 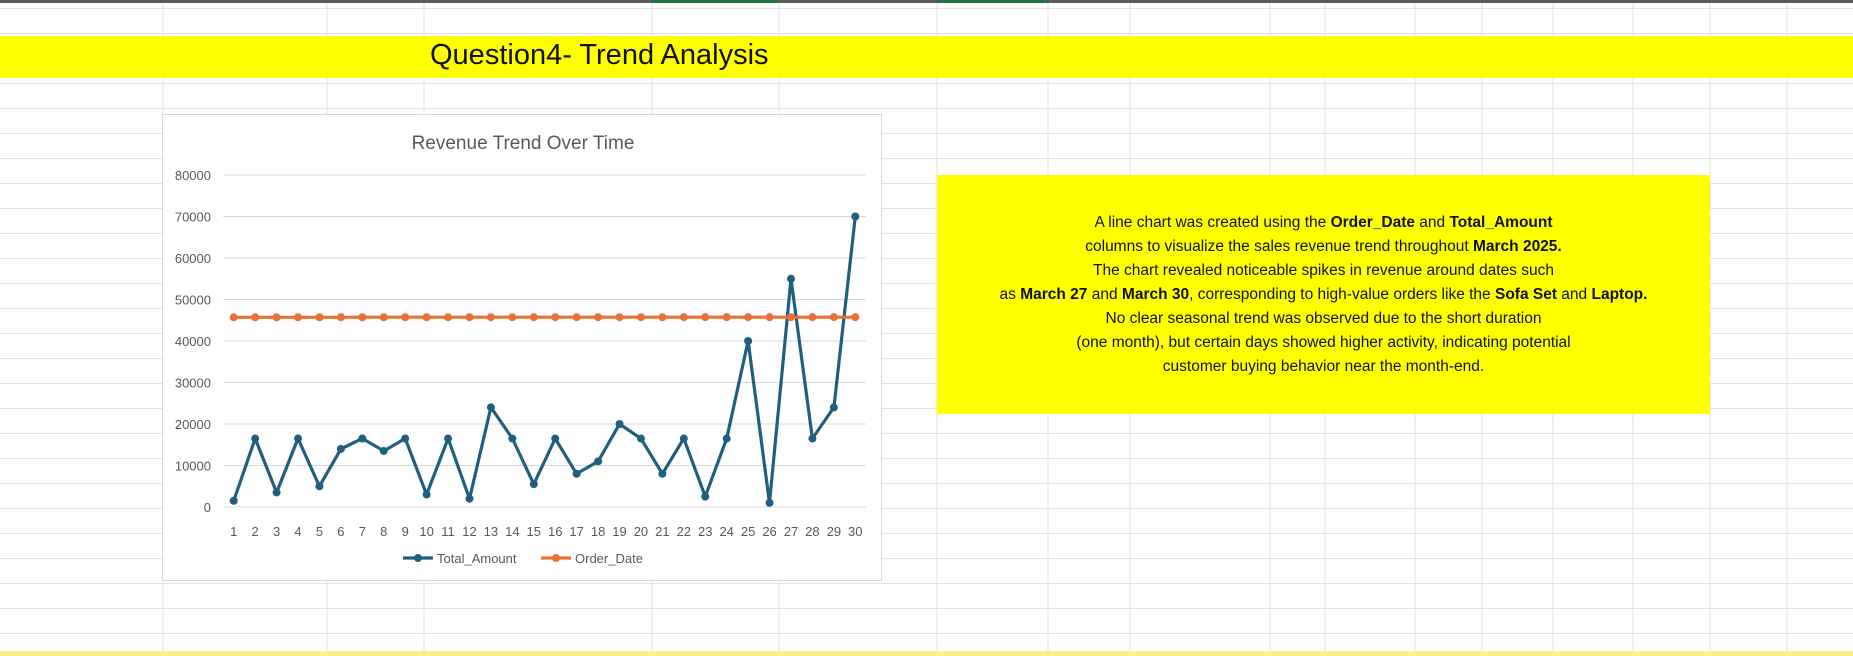 I want to click on note-emphasis: Laptop., so click(x=1619, y=294).